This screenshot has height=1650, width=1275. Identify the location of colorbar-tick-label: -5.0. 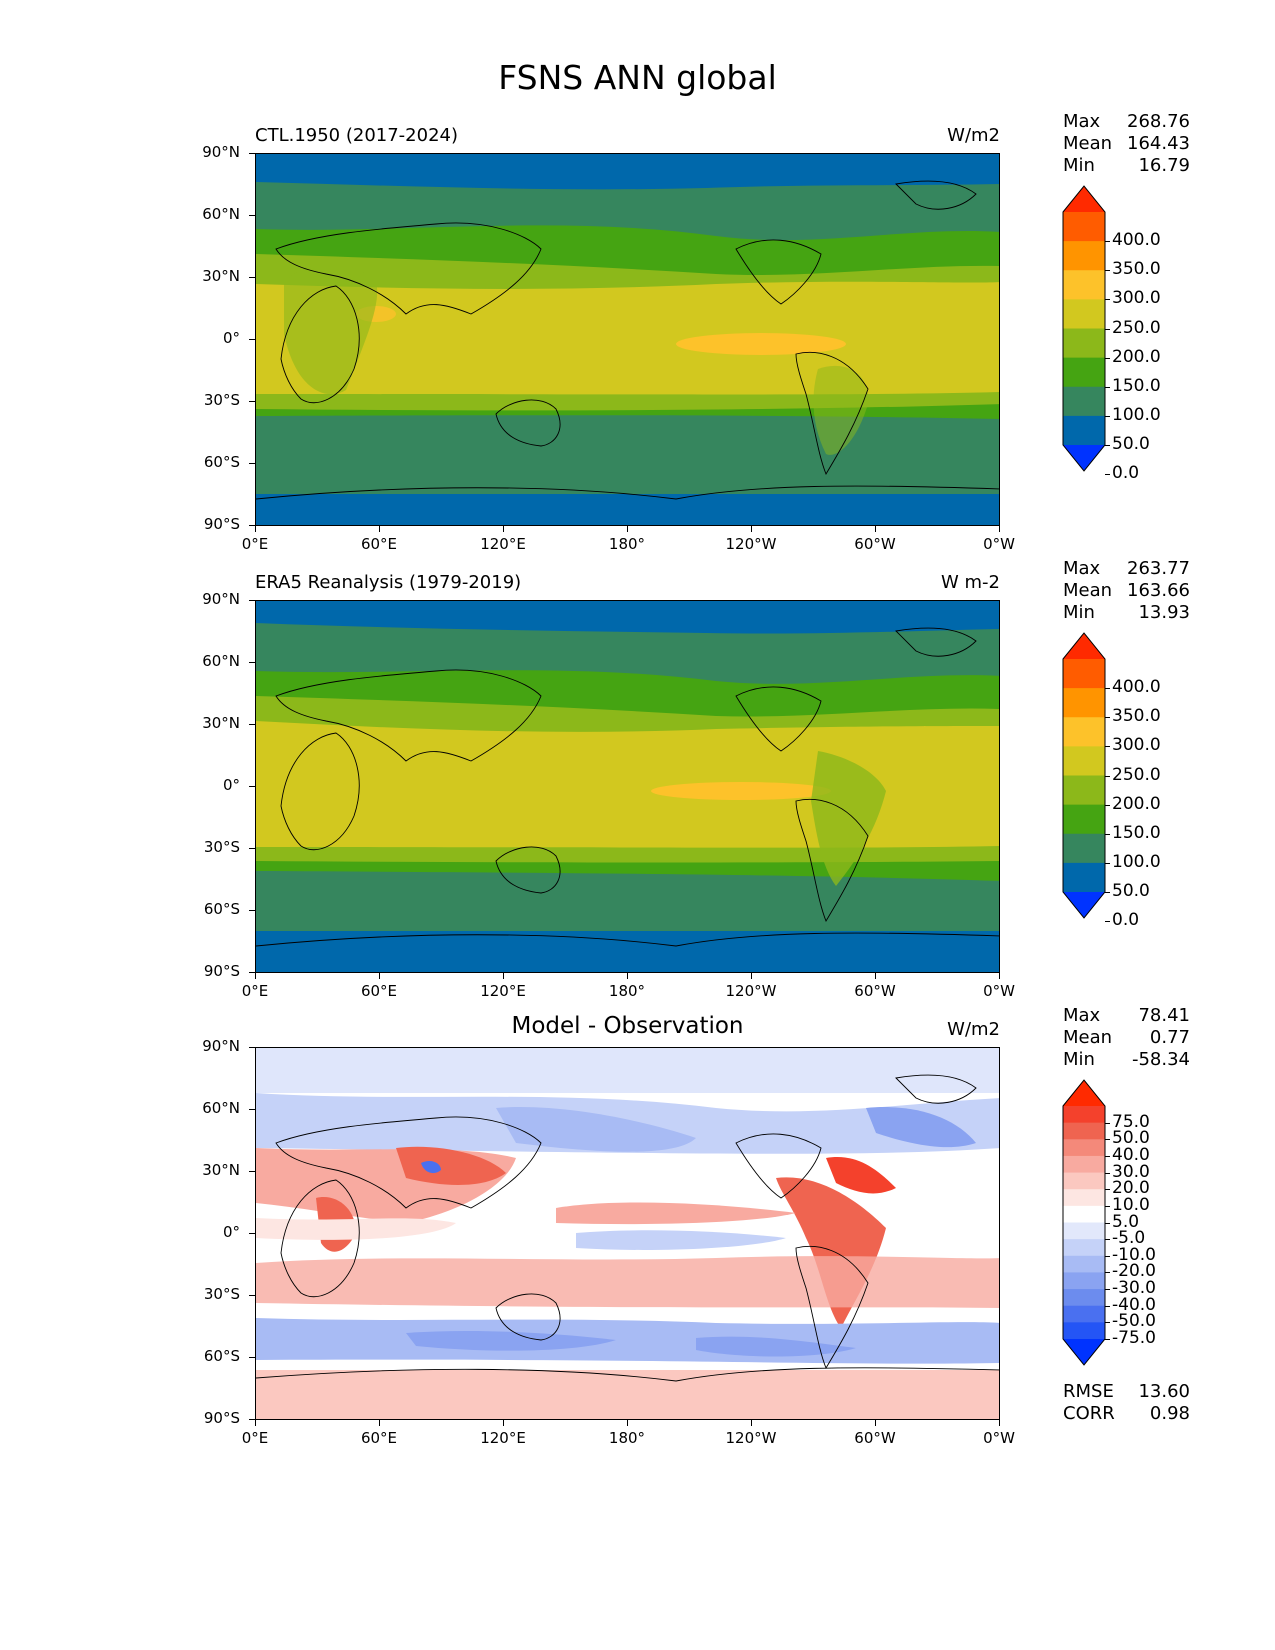
(1129, 1238).